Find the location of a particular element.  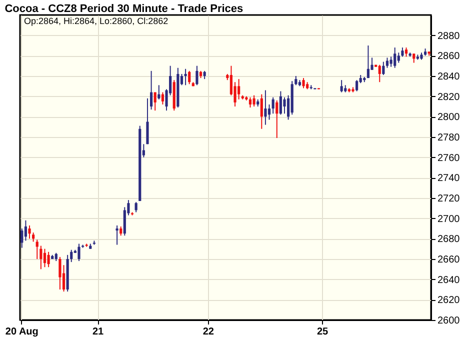

y-tick-label: 2840 is located at coordinates (449, 77).